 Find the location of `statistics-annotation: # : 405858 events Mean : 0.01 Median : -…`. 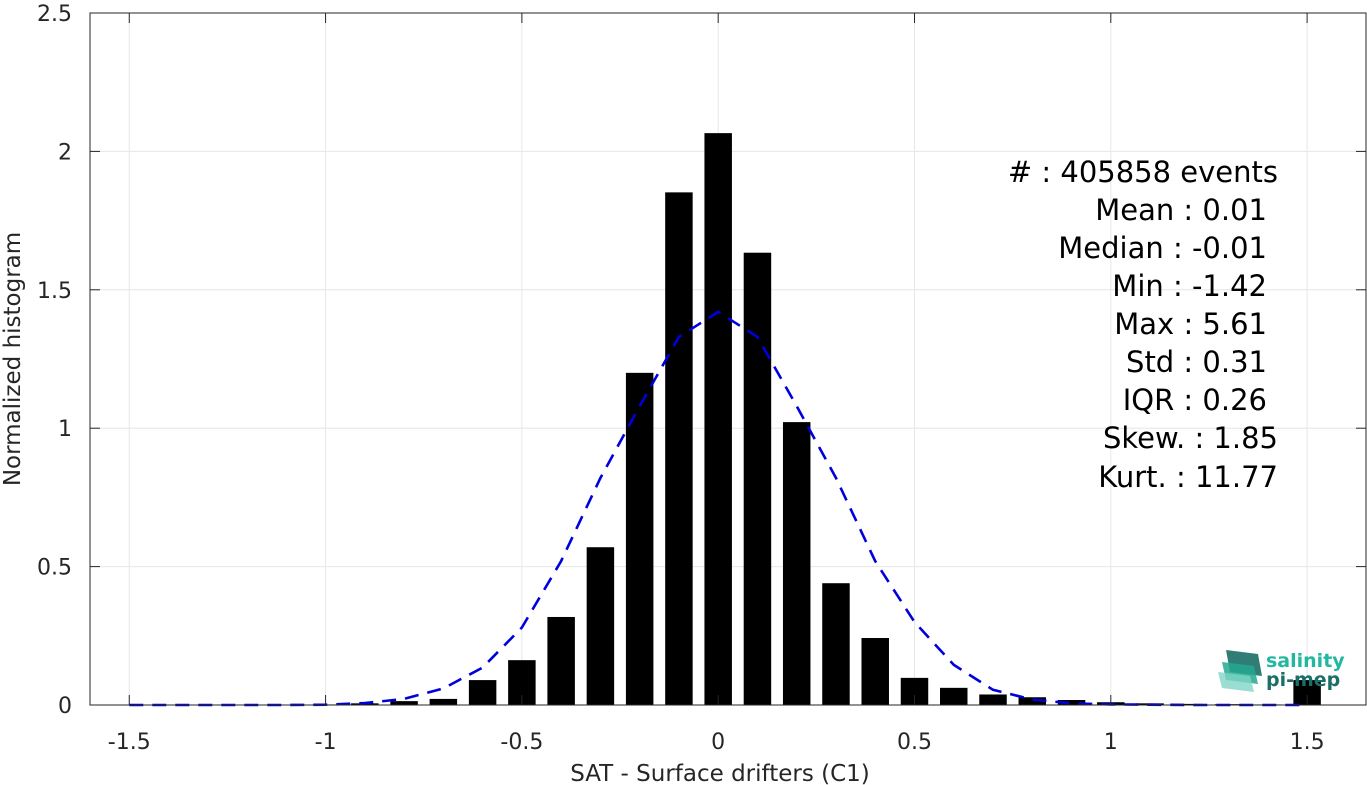

statistics-annotation: # : 405858 events Mean : 0.01 Median : -… is located at coordinates (1143, 324).